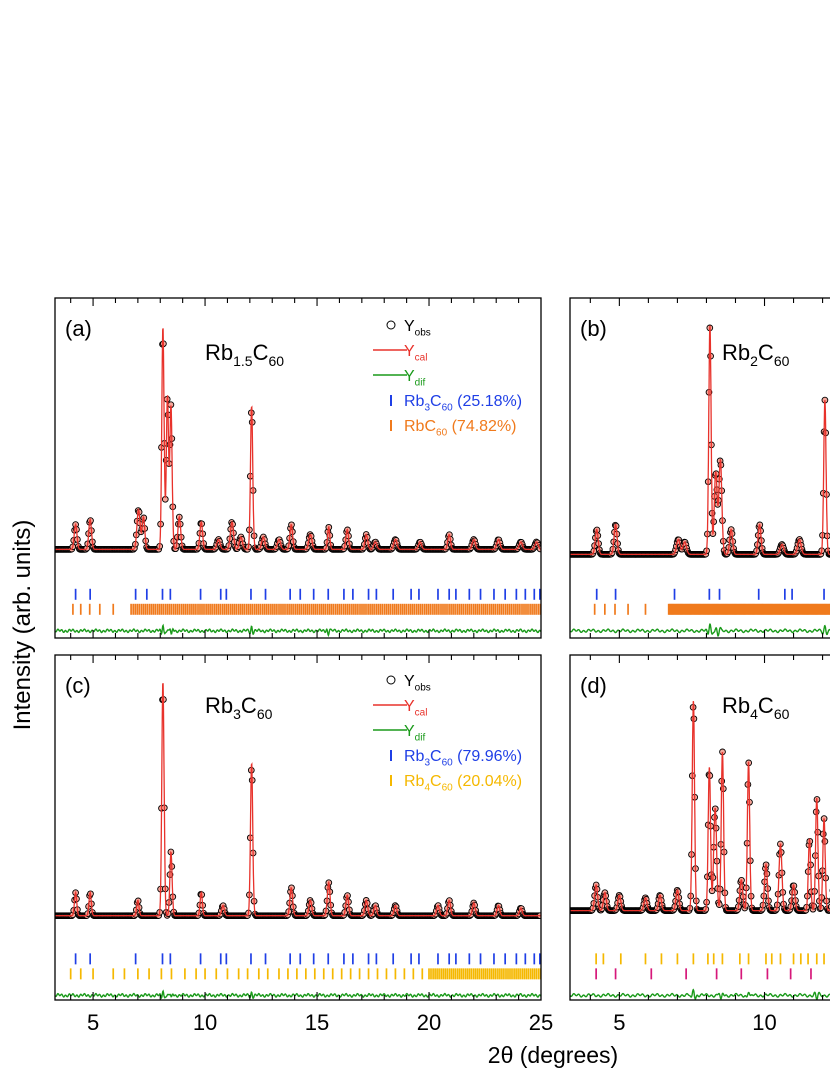 The height and width of the screenshot is (1075, 830). I want to click on compound-label-part: 4, so click(754, 714).